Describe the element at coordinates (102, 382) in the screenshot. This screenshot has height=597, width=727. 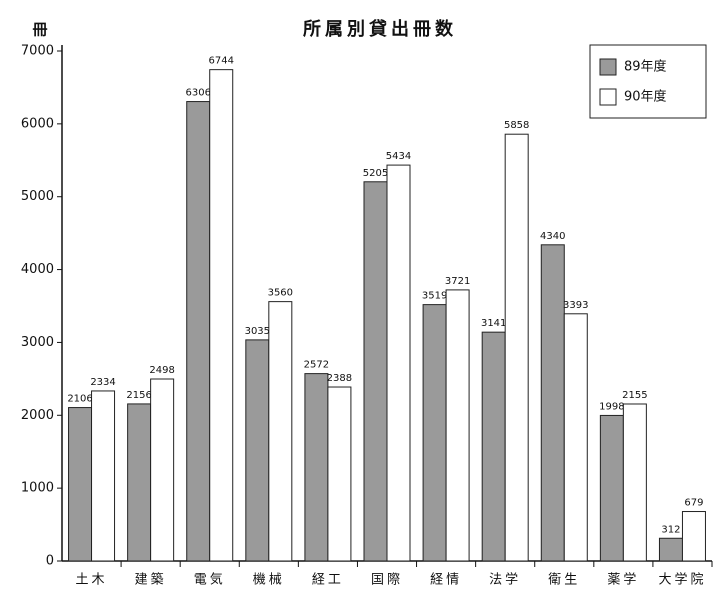
I see `data-label: 2334` at that location.